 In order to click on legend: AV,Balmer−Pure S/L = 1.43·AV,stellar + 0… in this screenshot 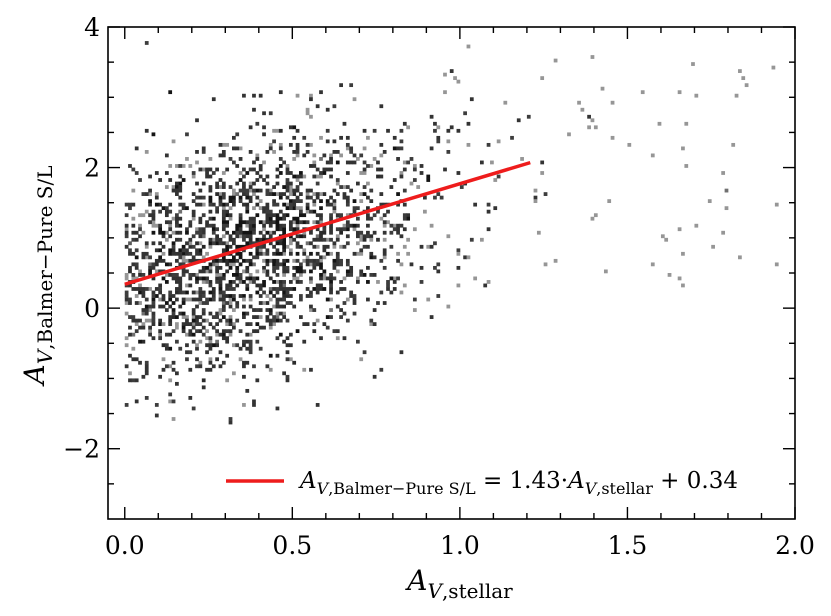, I will do `click(482, 483)`.